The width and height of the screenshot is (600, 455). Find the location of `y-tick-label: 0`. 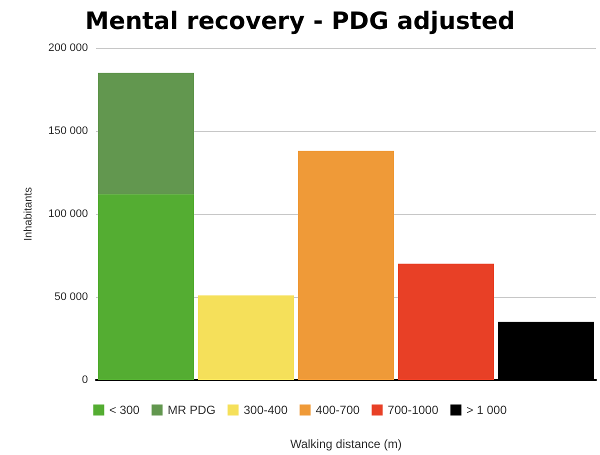

y-tick-label: 0 is located at coordinates (85, 380).